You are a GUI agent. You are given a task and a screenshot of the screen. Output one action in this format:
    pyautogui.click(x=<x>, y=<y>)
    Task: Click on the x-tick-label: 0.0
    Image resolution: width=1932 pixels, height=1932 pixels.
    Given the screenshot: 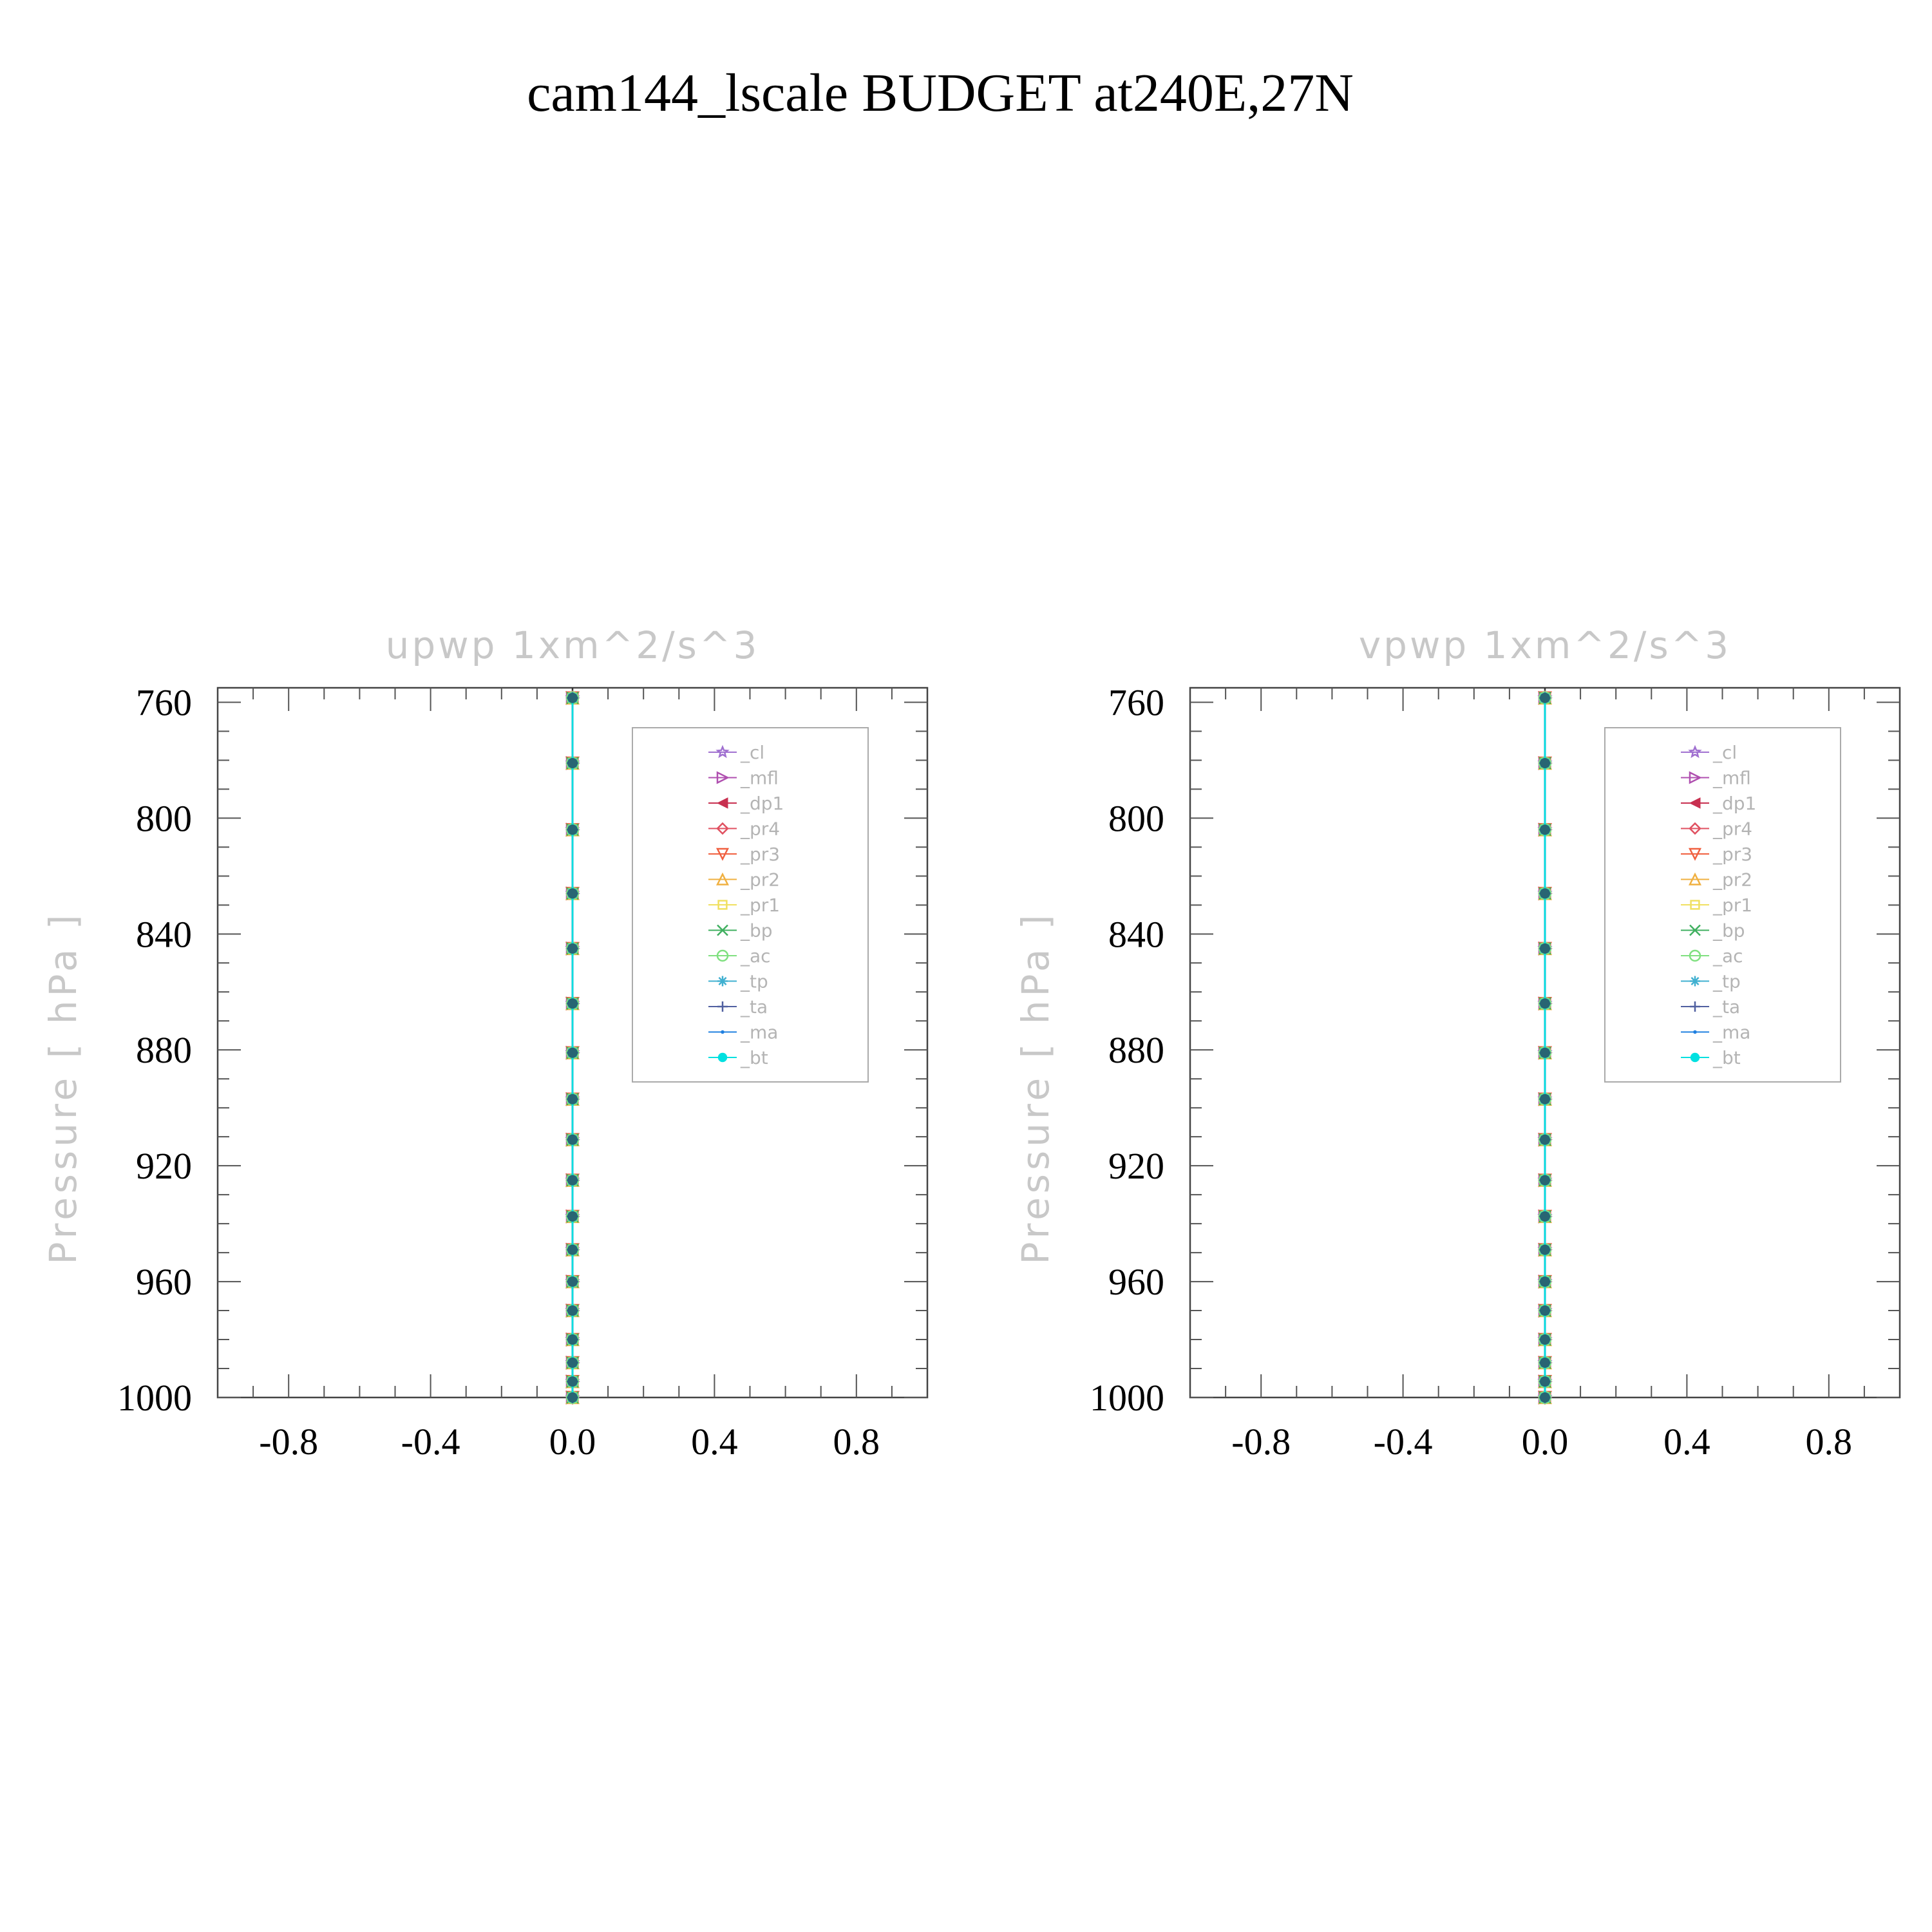 What is the action you would take?
    pyautogui.click(x=1545, y=1442)
    